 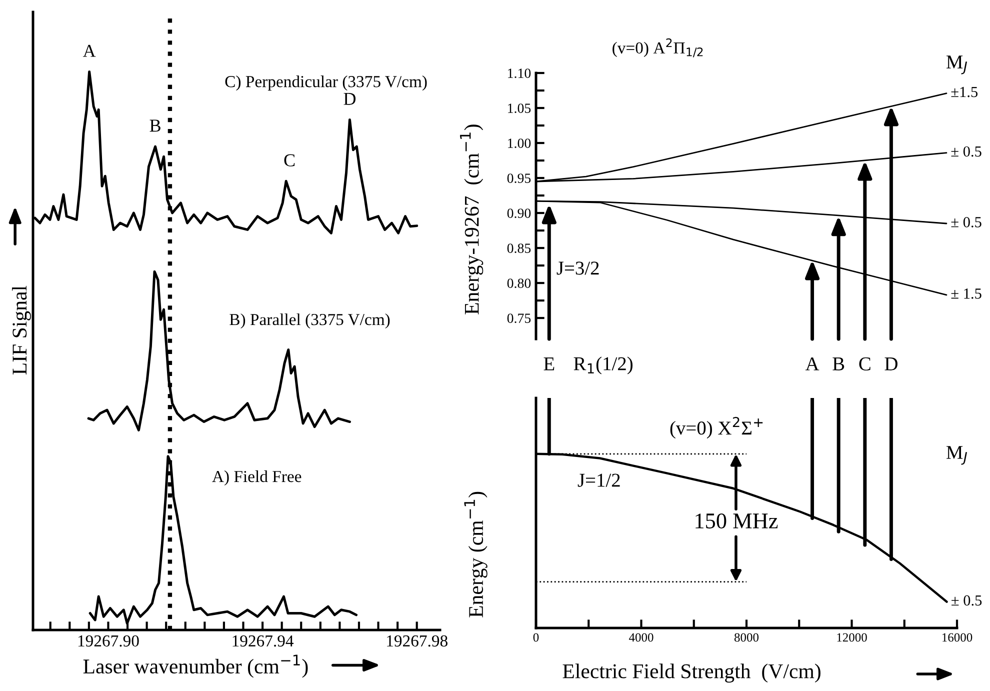 I want to click on annotation: 150 MHz, so click(x=737, y=520).